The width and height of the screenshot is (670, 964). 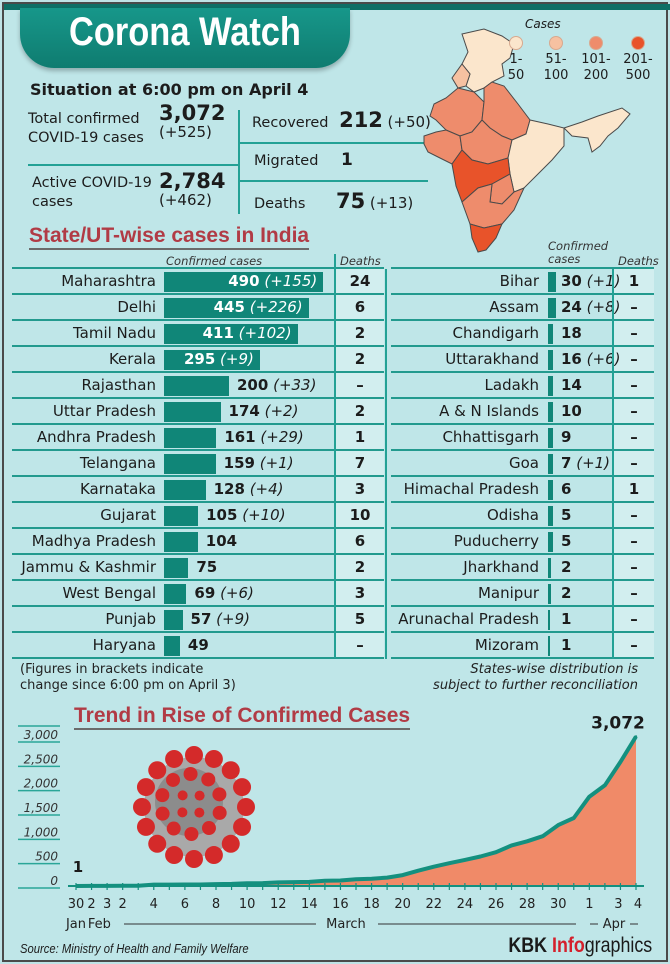 I want to click on total-value: 3,072, so click(x=192, y=113).